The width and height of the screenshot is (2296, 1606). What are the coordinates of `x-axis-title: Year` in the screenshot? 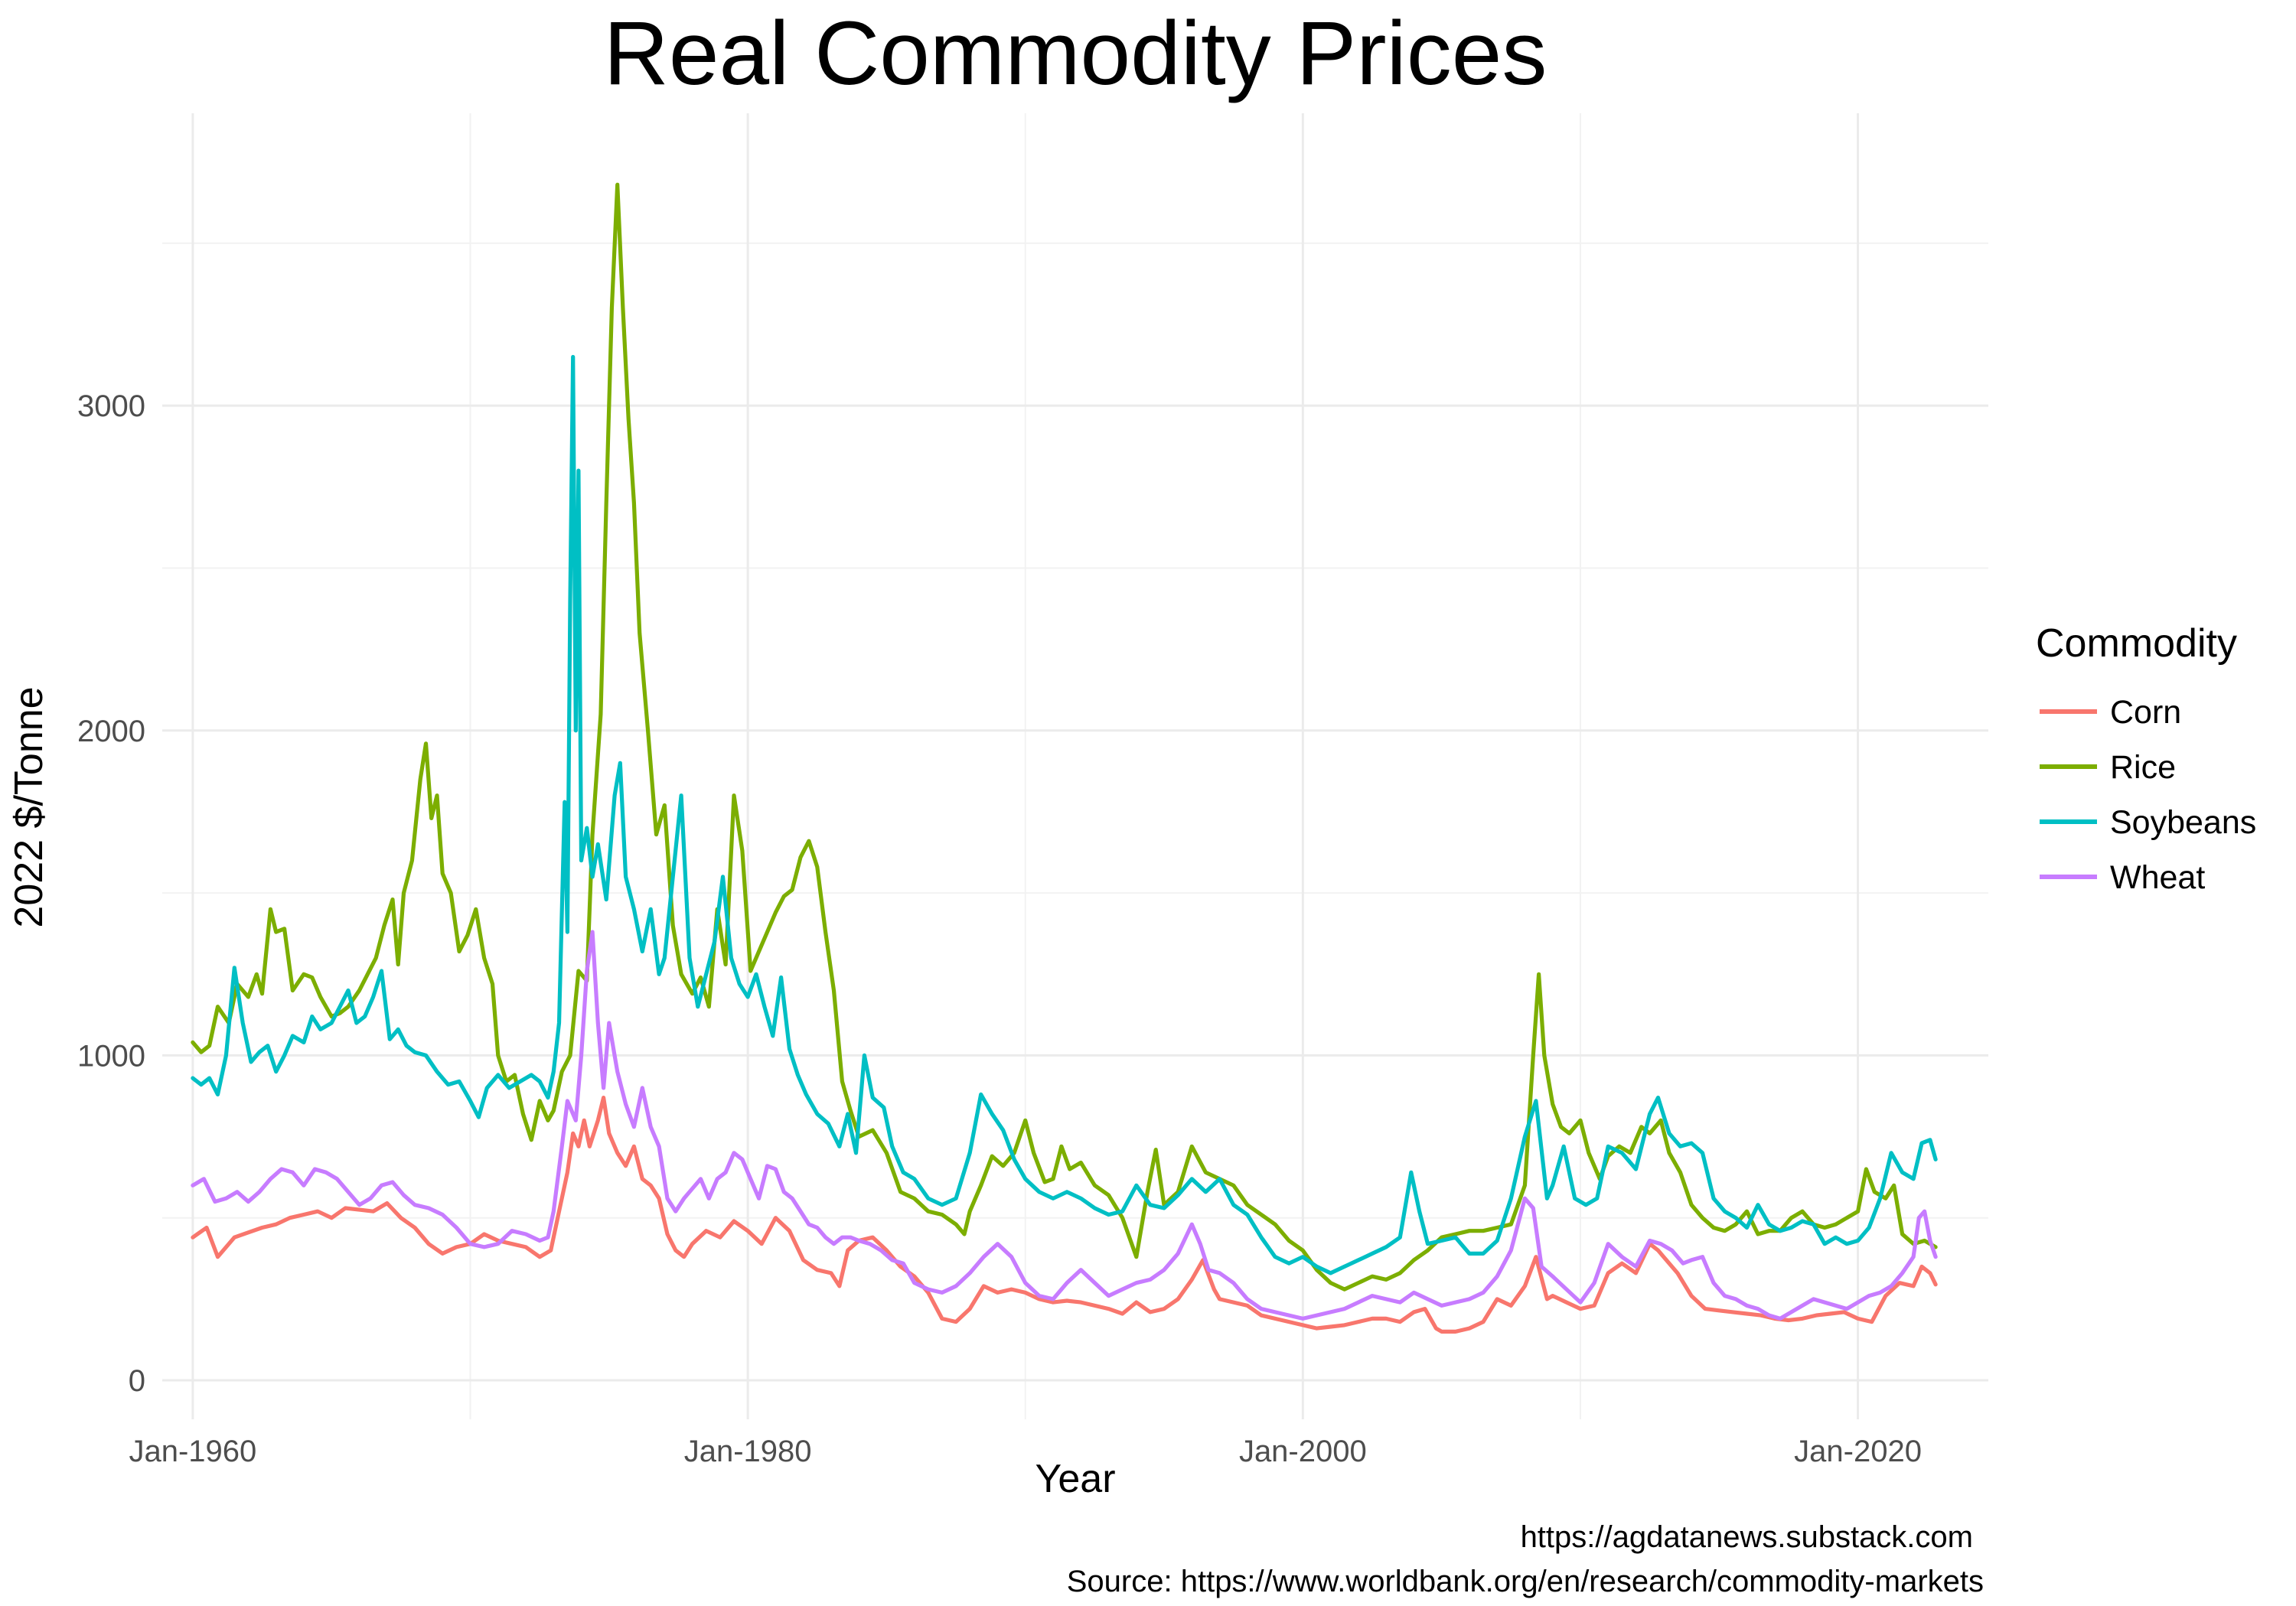 It's located at (1075, 1479).